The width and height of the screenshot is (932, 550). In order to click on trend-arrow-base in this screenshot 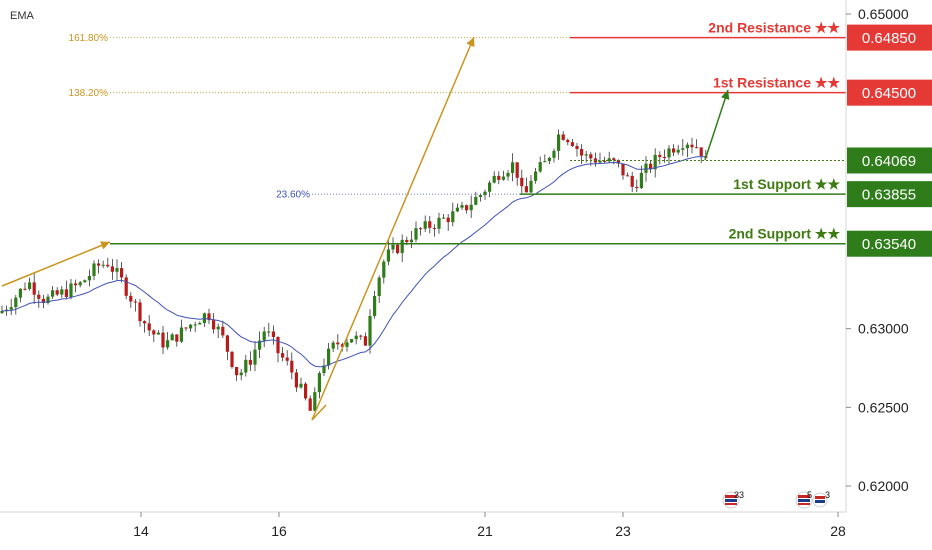, I will do `click(319, 412)`.